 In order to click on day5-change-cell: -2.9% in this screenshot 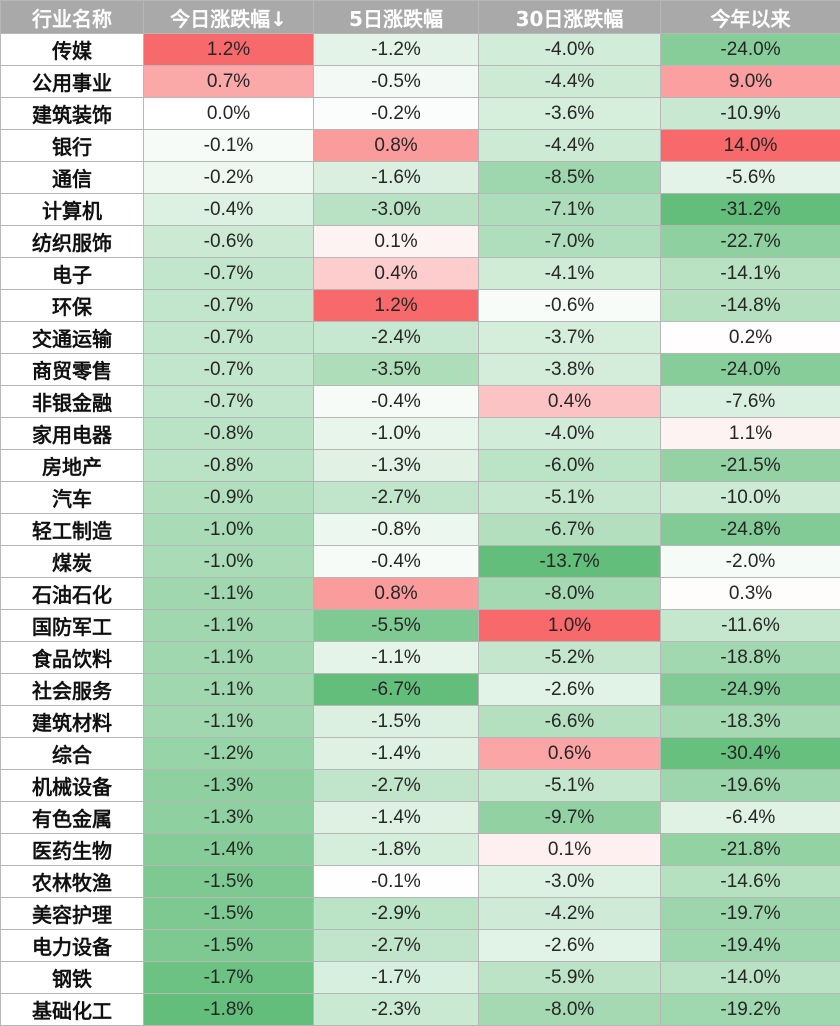, I will do `click(396, 914)`.